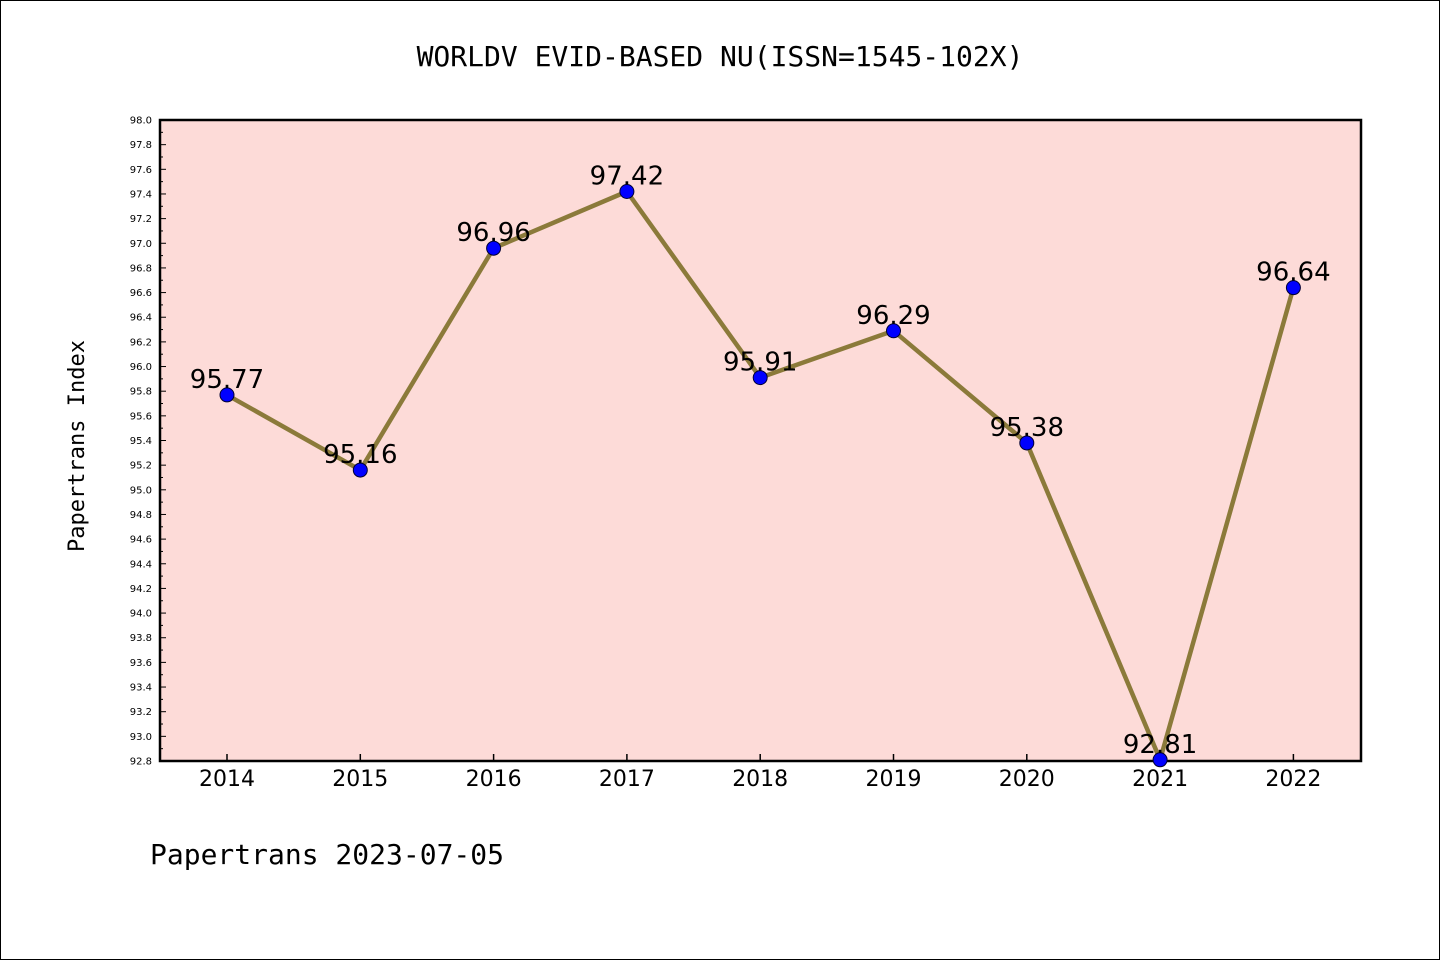  Describe the element at coordinates (627, 176) in the screenshot. I see `data-label: 97.42` at that location.